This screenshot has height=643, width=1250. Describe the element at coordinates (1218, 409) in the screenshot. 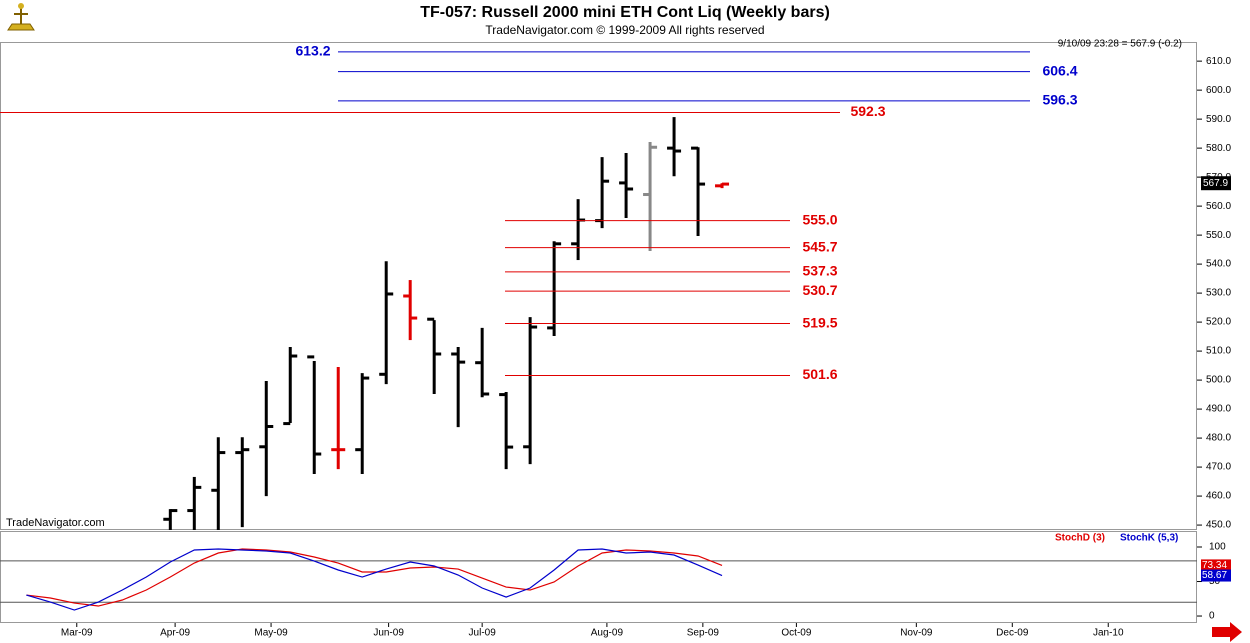

I see `y-tick-label: 490.0` at that location.